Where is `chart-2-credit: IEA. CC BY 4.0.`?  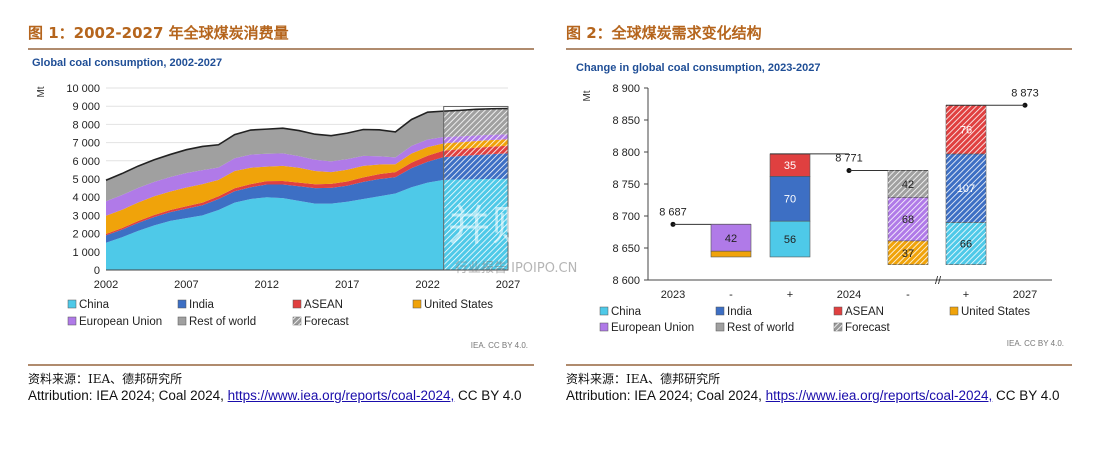
chart-2-credit: IEA. CC BY 4.0. is located at coordinates (1035, 343).